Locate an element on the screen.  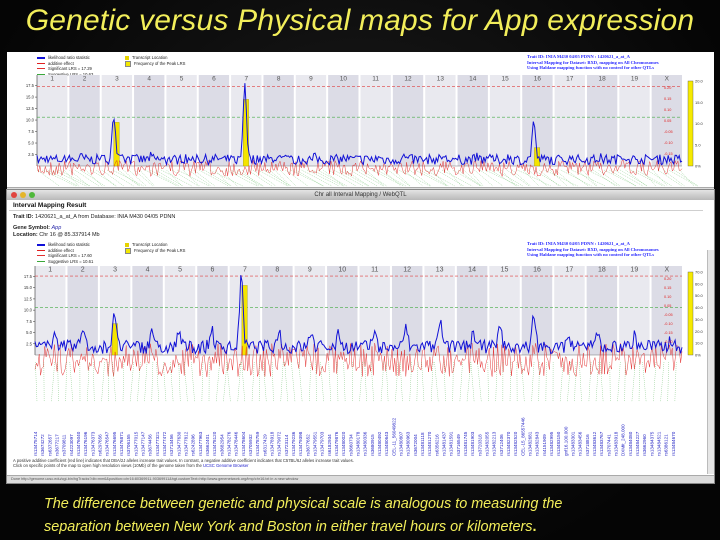
chromosome-label: 4 is located at coordinates (148, 270).